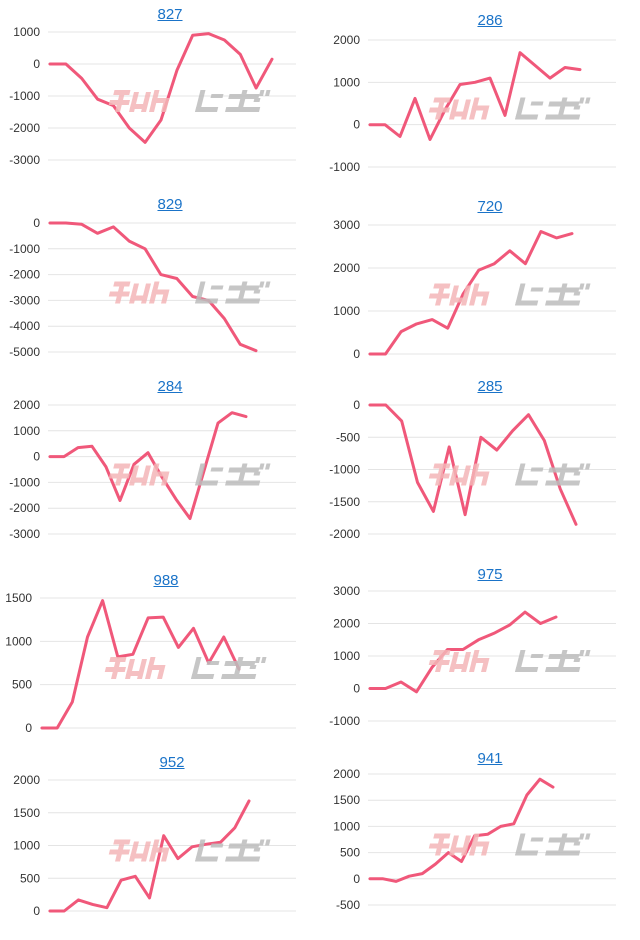 The width and height of the screenshot is (640, 940). Describe the element at coordinates (490, 758) in the screenshot. I see `chart-title-link: 941` at that location.